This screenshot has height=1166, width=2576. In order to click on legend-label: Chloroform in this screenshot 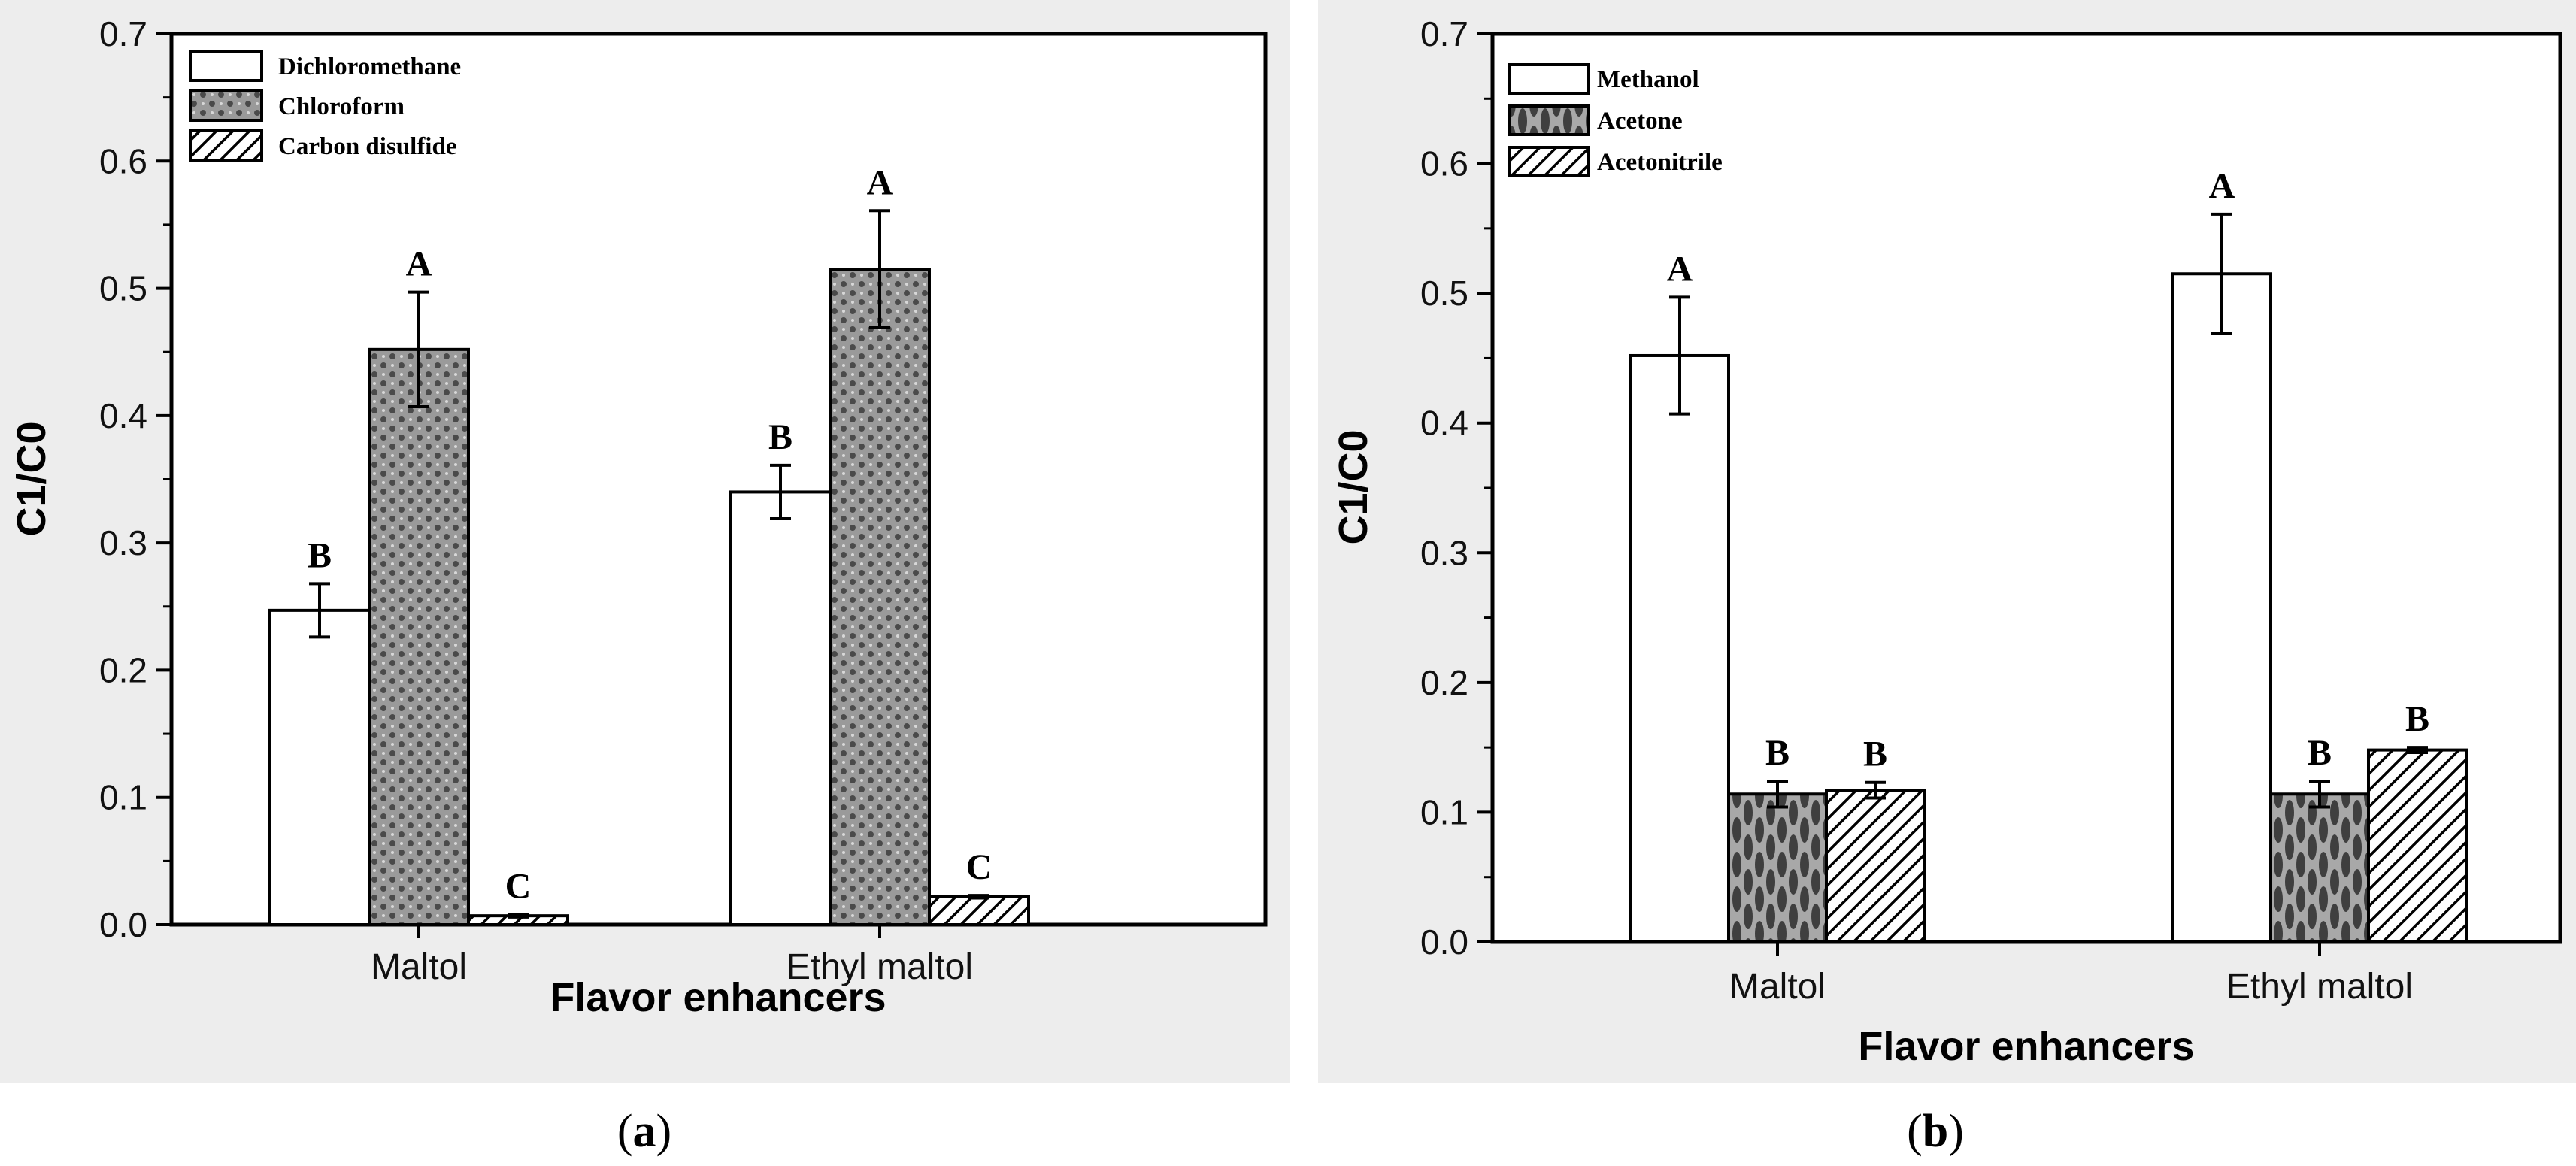, I will do `click(341, 106)`.